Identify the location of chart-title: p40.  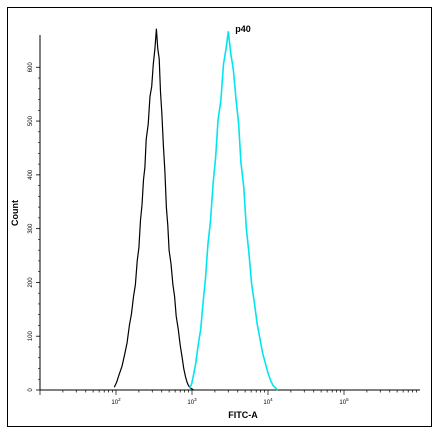
(243, 29).